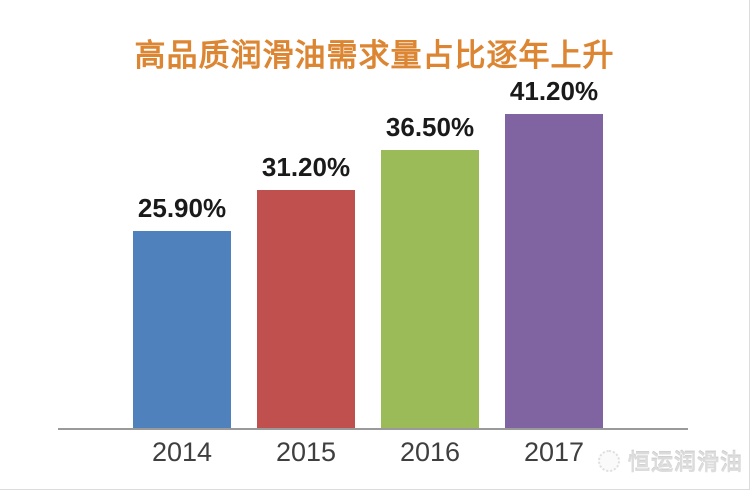 This screenshot has width=750, height=490. What do you see at coordinates (554, 91) in the screenshot?
I see `bar-value-label-2017: 41.20%` at bounding box center [554, 91].